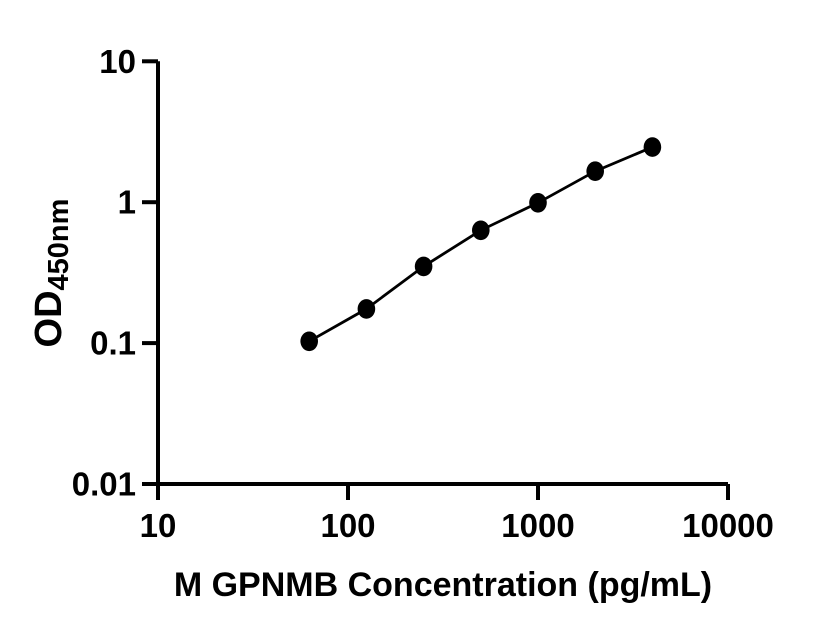 Image resolution: width=816 pixels, height=640 pixels. What do you see at coordinates (104, 484) in the screenshot?
I see `y-tick-label: 0.01` at bounding box center [104, 484].